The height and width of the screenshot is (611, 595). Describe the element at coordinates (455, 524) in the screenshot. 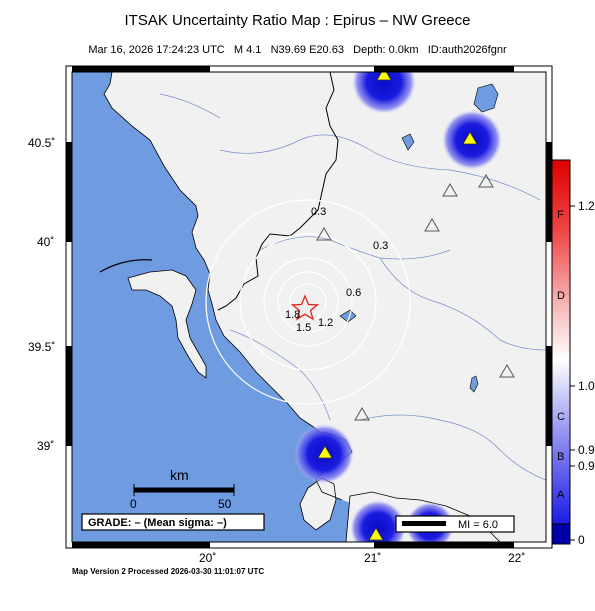

I see `mi-box: MI = 6.0` at that location.